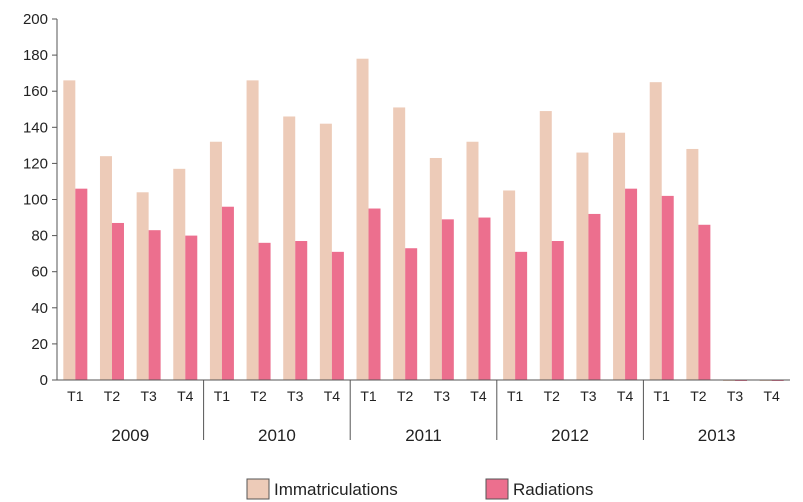  Describe the element at coordinates (553, 489) in the screenshot. I see `legend-label-radiations: Radiations` at that location.